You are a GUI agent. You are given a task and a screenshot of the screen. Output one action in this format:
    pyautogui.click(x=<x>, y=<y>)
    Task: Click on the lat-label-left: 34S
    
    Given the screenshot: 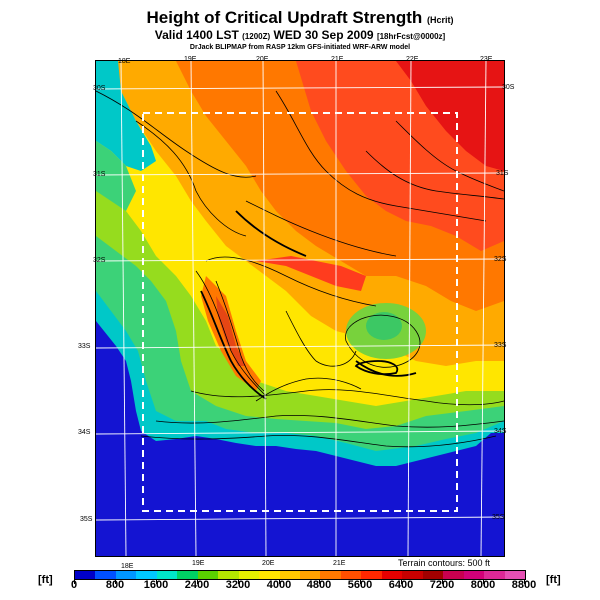 What is the action you would take?
    pyautogui.click(x=84, y=432)
    